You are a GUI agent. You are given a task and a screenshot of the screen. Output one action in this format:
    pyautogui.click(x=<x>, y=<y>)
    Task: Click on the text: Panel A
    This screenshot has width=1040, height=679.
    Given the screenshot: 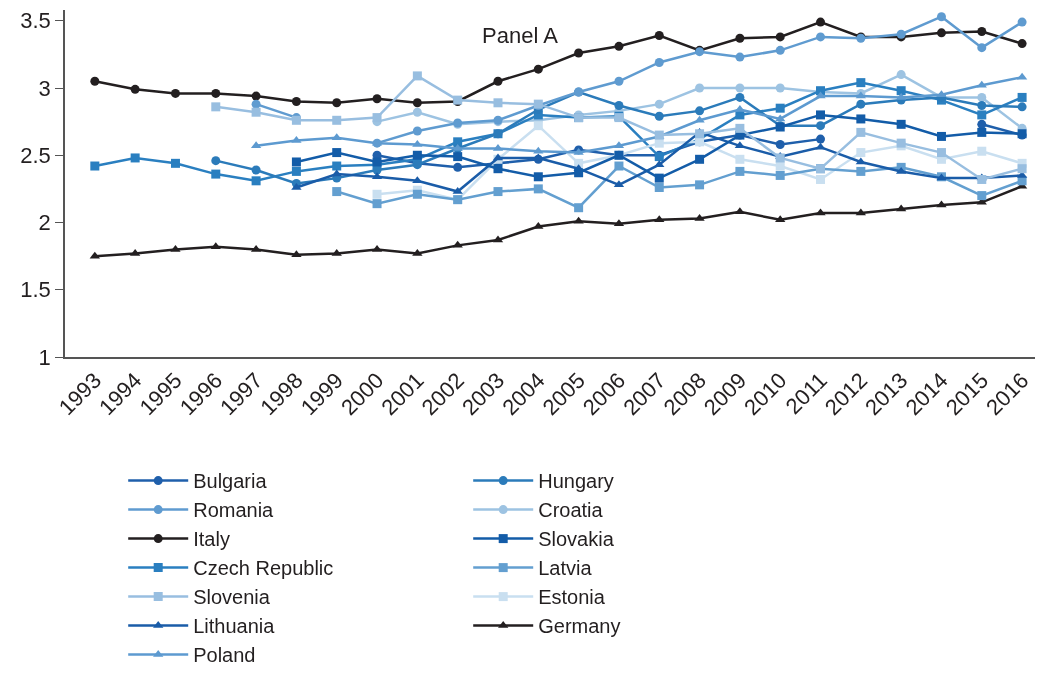 What is the action you would take?
    pyautogui.click(x=520, y=35)
    